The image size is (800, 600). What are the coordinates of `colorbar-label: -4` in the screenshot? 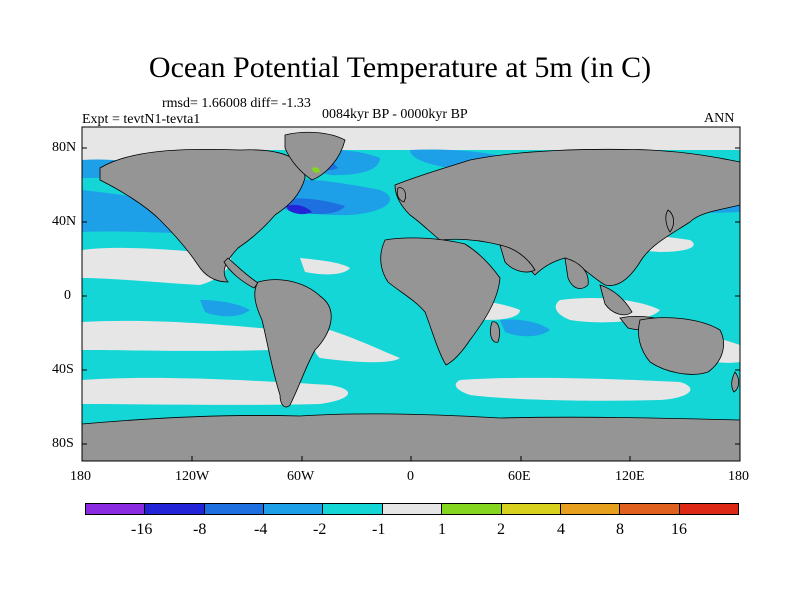 It's located at (261, 529).